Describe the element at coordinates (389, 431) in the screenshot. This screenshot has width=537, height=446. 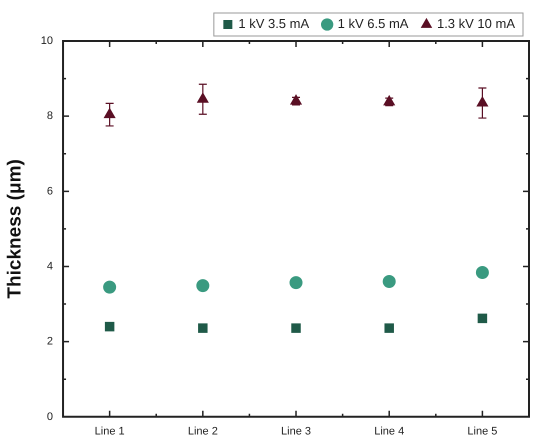
I see `x-tick-label: Line 4` at that location.